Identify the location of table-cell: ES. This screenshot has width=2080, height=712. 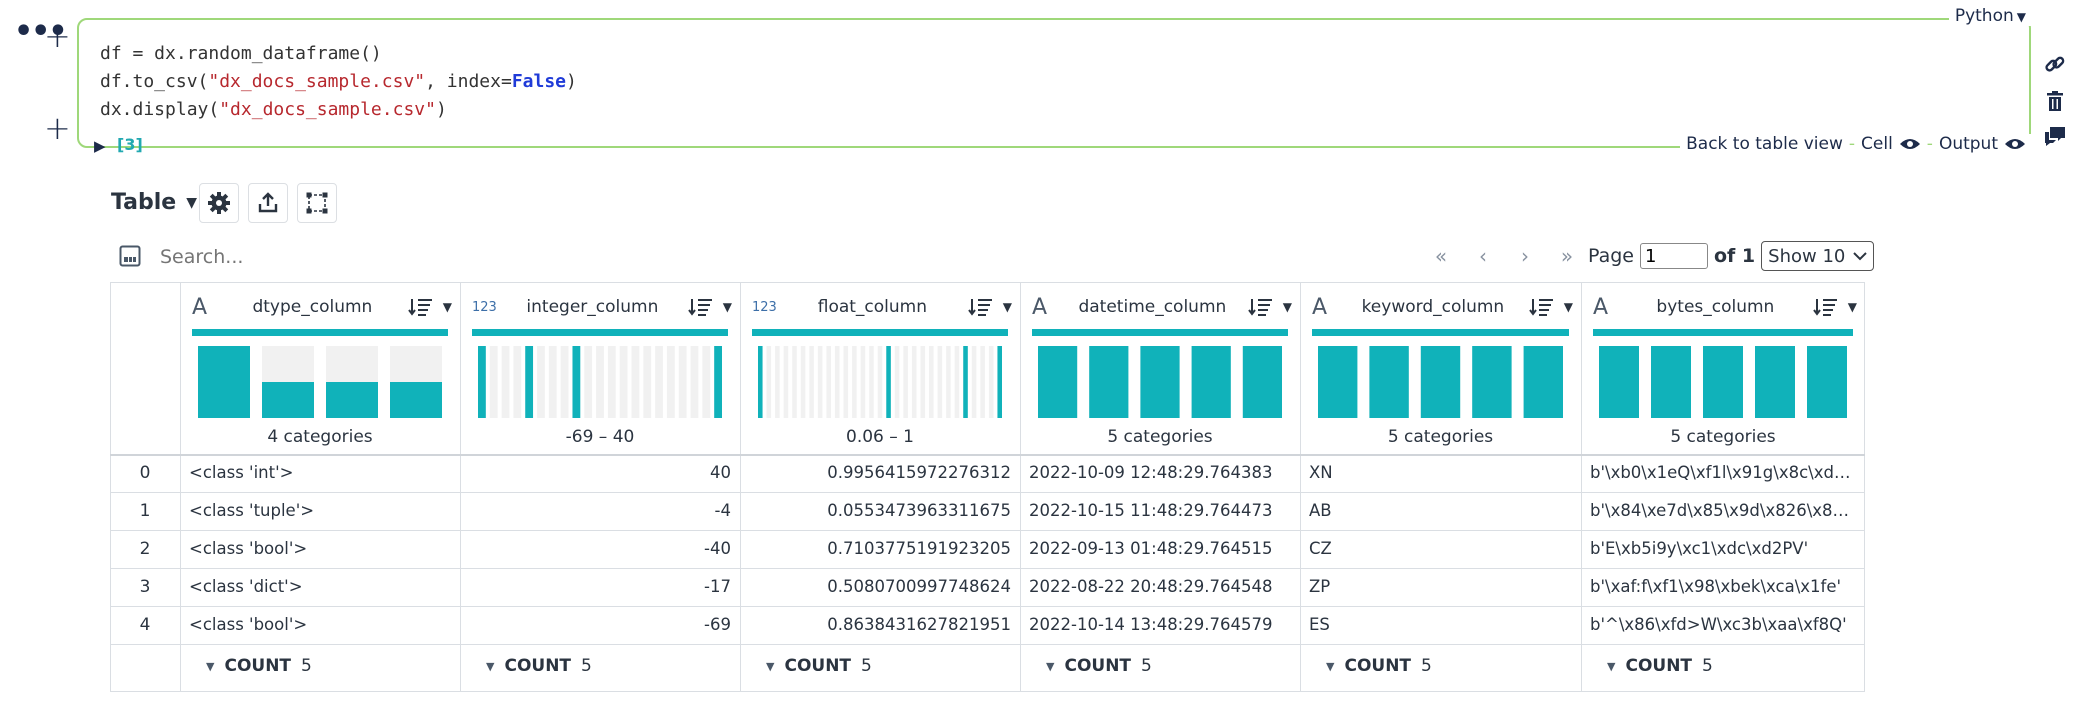
(1319, 624).